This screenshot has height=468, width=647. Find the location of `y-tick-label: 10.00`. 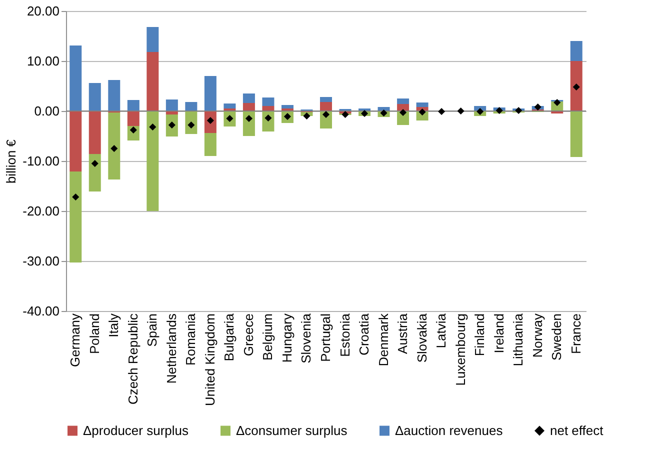

y-tick-label: 10.00 is located at coordinates (43, 61).